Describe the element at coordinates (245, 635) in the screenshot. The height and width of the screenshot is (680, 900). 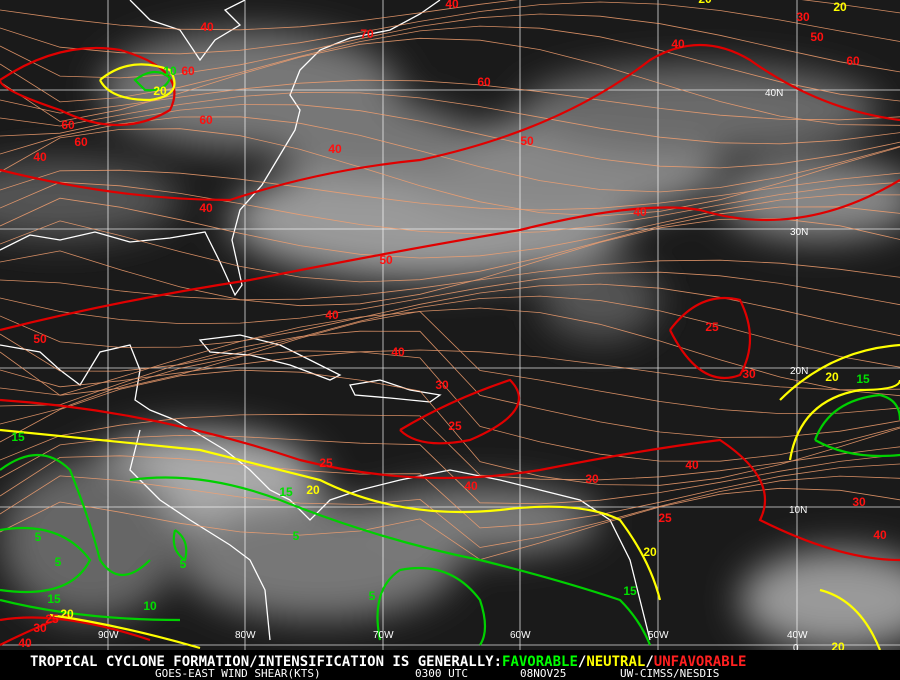
I see `longitude-label: 80W` at that location.